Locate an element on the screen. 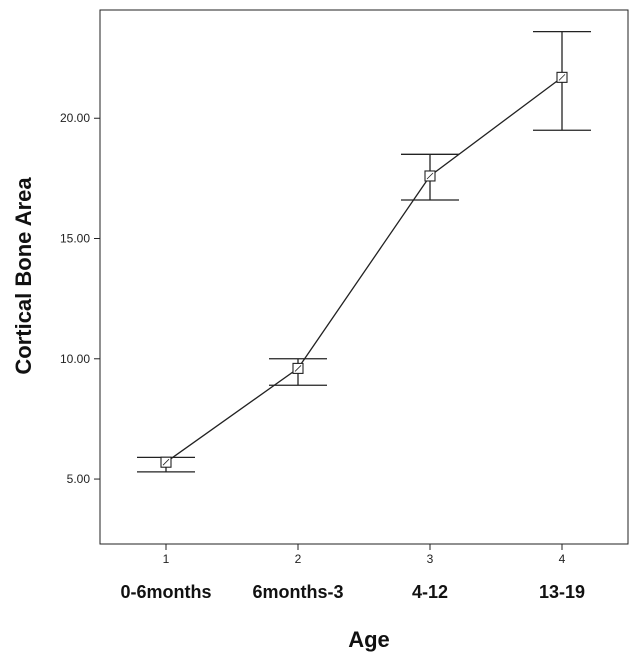  y-tick-label-0: 5.00 is located at coordinates (79, 479).